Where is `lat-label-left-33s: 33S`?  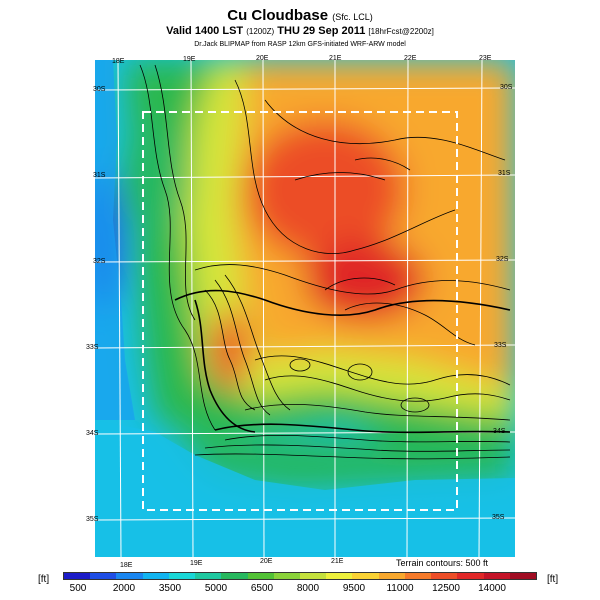 lat-label-left-33s: 33S is located at coordinates (92, 347).